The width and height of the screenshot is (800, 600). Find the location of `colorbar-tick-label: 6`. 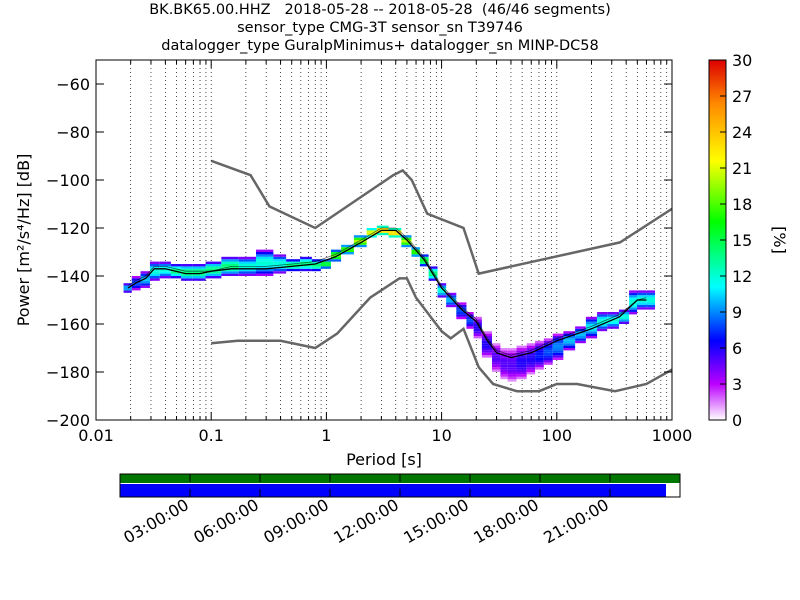

colorbar-tick-label: 6 is located at coordinates (737, 348).